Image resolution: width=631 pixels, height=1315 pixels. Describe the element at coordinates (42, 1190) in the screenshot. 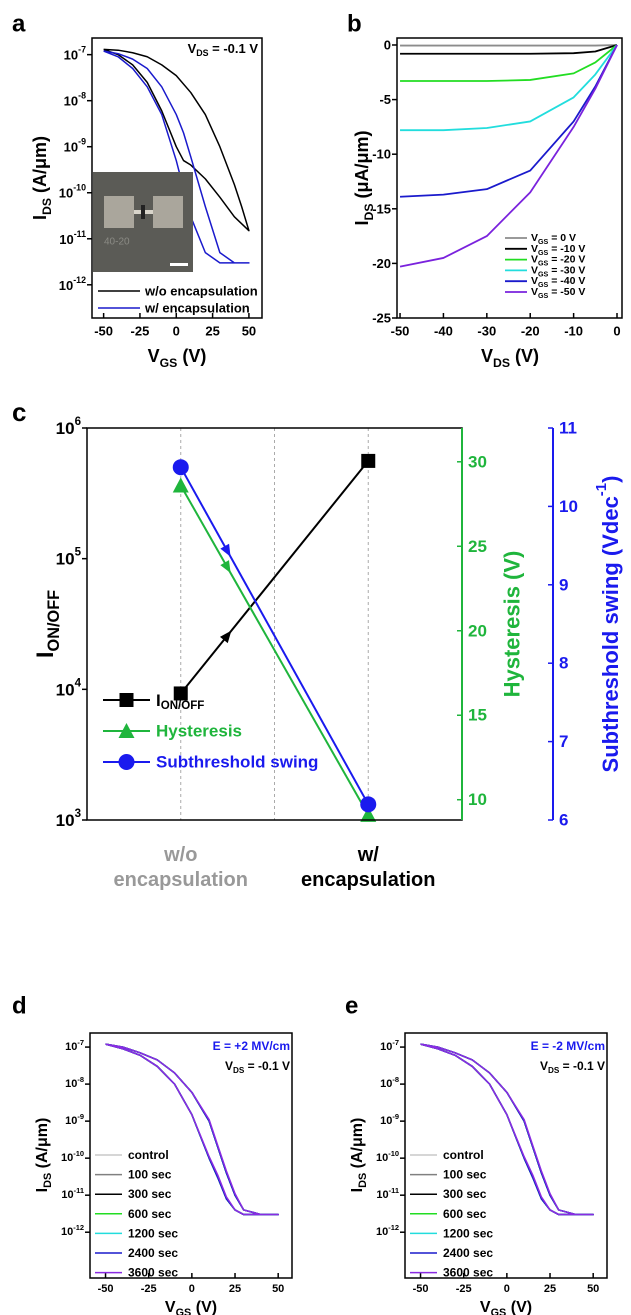

I see `y-axis-label-part: I` at that location.